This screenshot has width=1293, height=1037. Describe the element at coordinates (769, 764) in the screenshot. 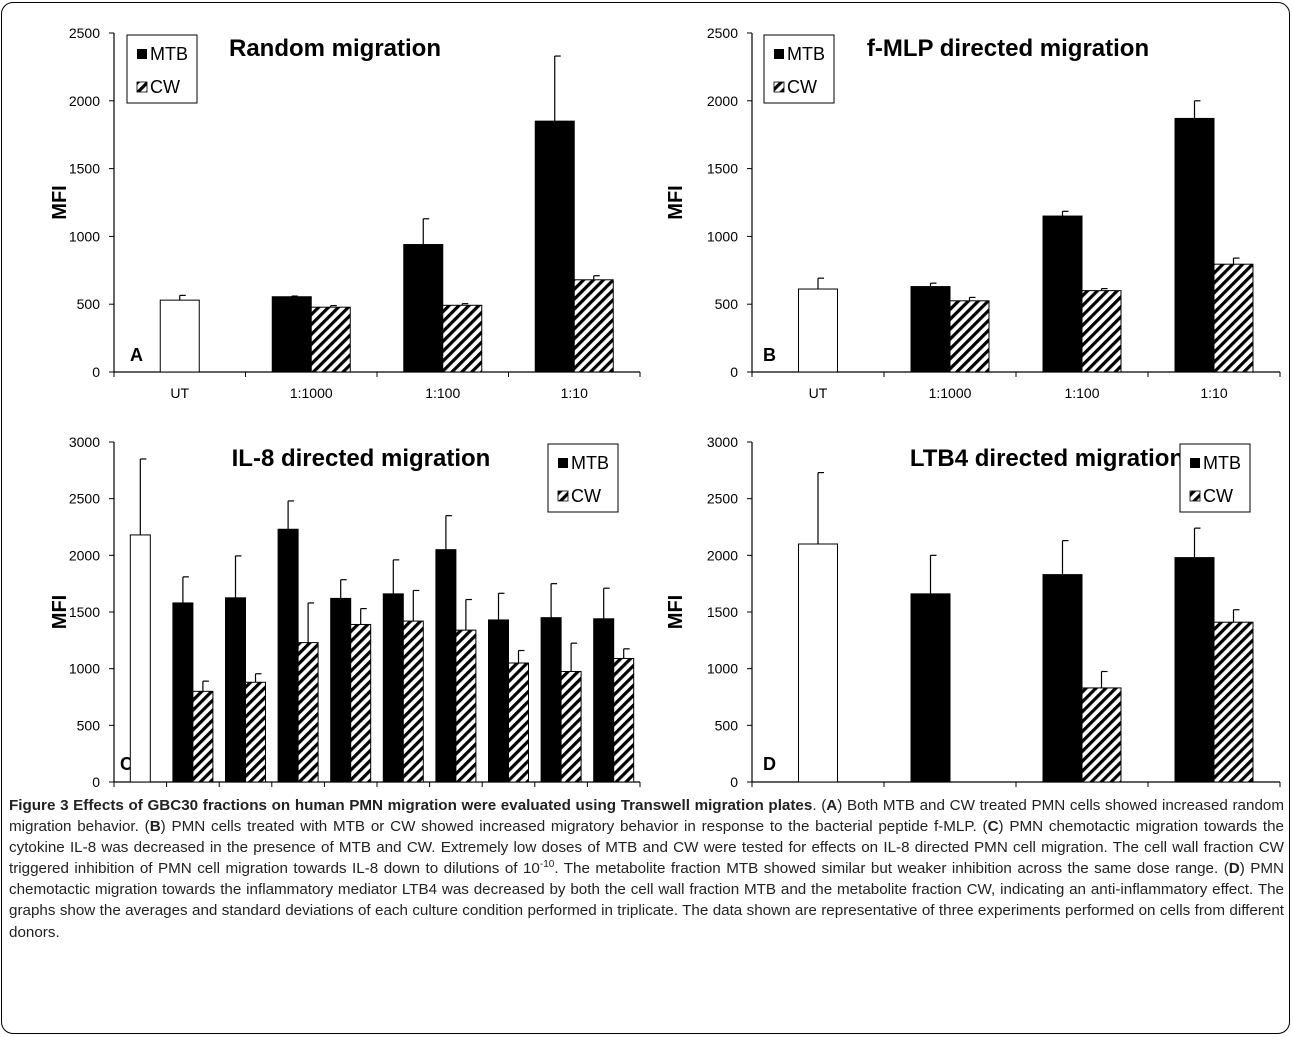

I see `panel-letter: D` at that location.